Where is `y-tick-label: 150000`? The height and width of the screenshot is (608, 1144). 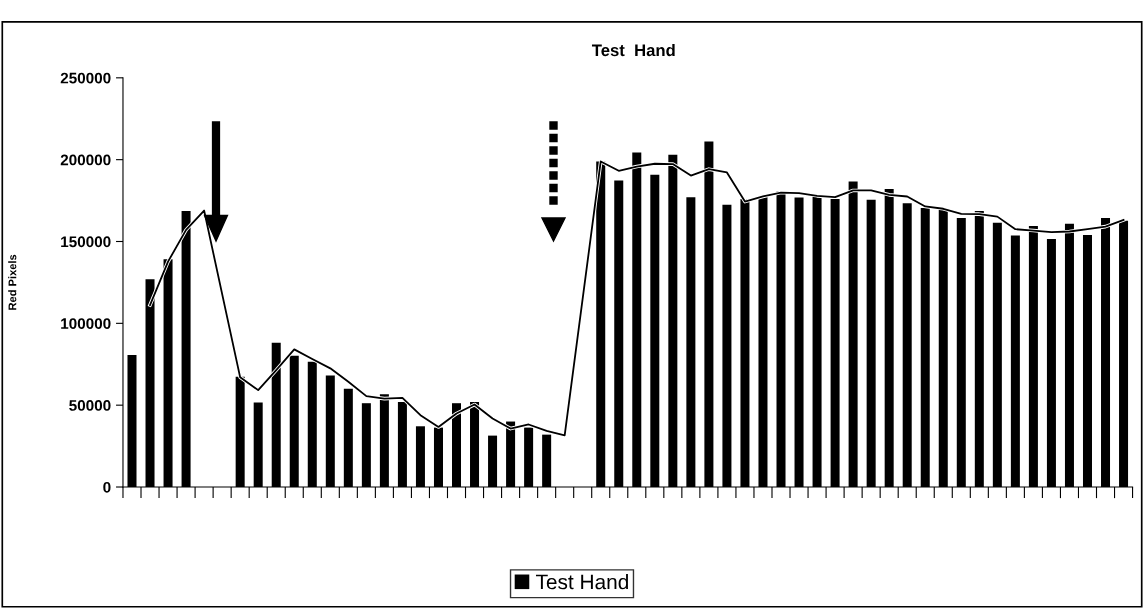
y-tick-label: 150000 is located at coordinates (86, 242).